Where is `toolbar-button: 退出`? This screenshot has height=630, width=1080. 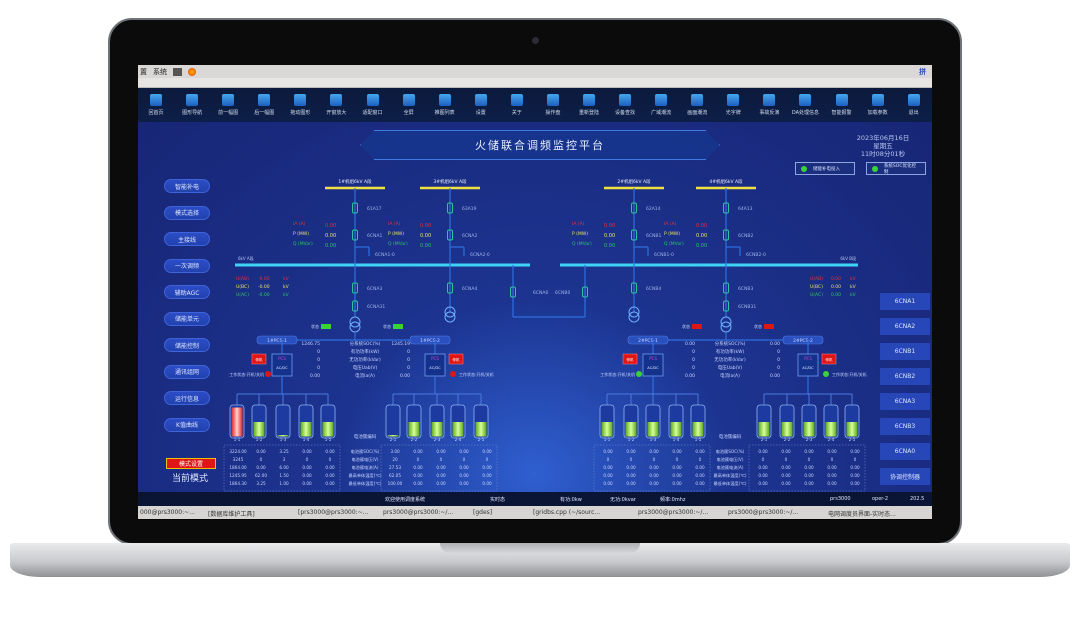 toolbar-button: 退出 is located at coordinates (914, 105).